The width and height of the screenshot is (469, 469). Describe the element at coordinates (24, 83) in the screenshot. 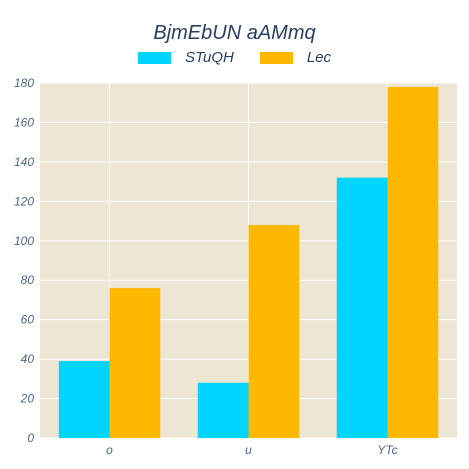

I see `y-tick-label: 180` at that location.